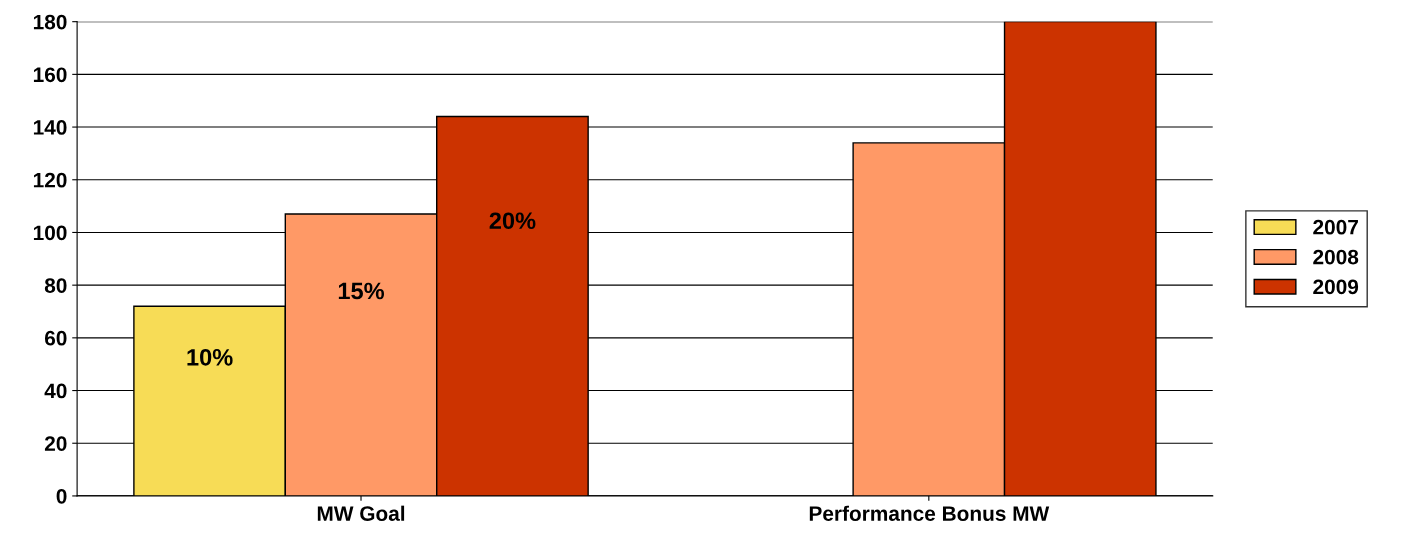 This screenshot has height=542, width=1402. I want to click on y-tick-label: 0, so click(61, 496).